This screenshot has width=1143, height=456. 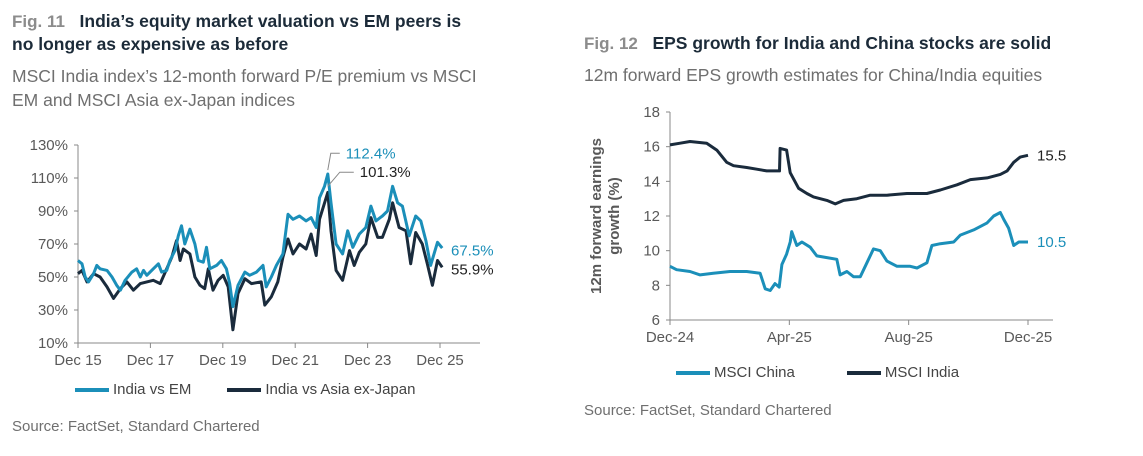 I want to click on x-tick-label: Dec 19, so click(x=223, y=360).